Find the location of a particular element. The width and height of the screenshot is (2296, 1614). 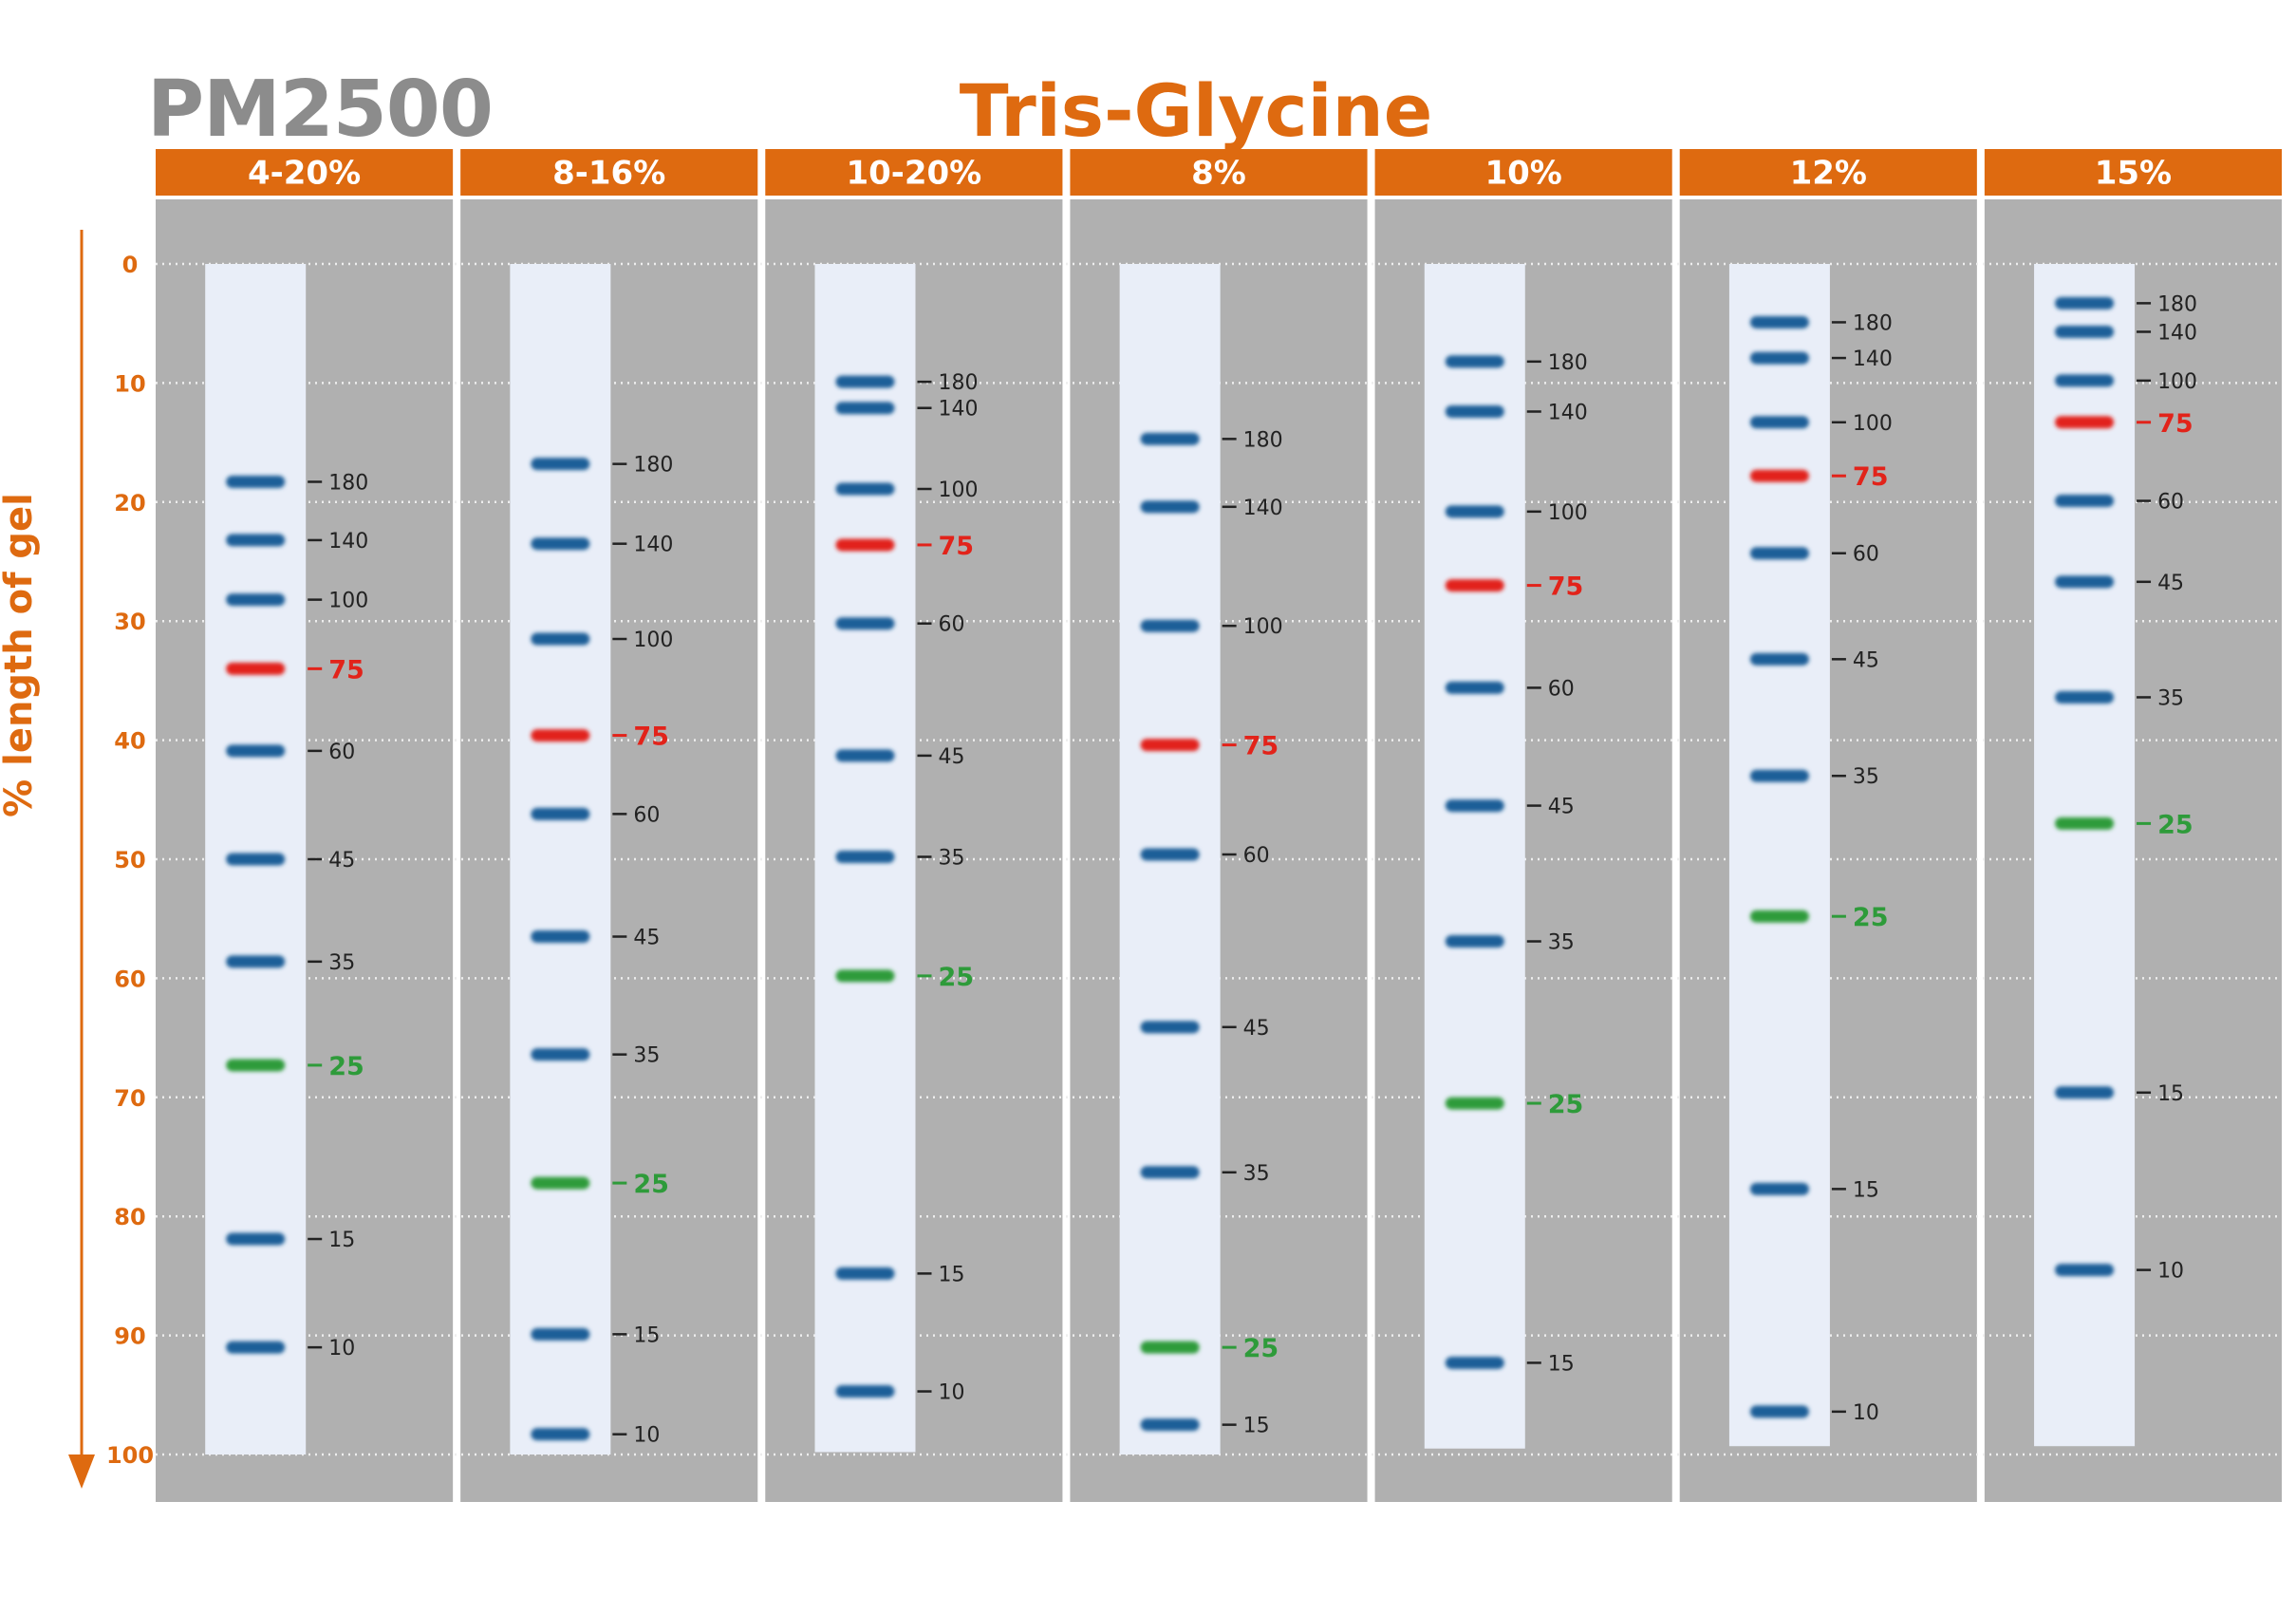

band-label-1-15: 15 is located at coordinates (646, 1335).